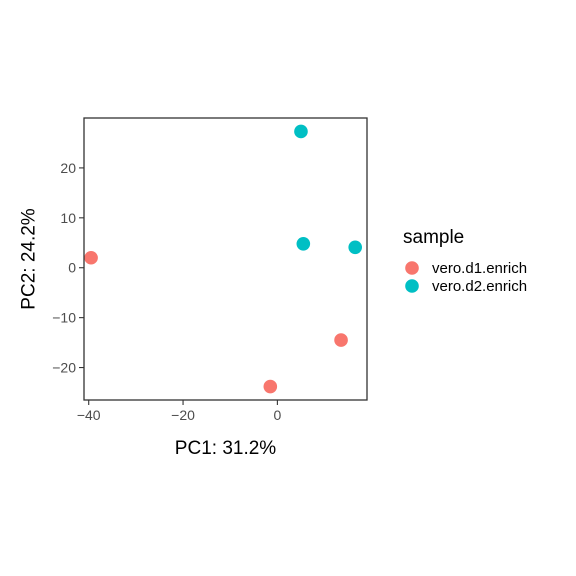  I want to click on y-tick-label: 10, so click(68, 218).